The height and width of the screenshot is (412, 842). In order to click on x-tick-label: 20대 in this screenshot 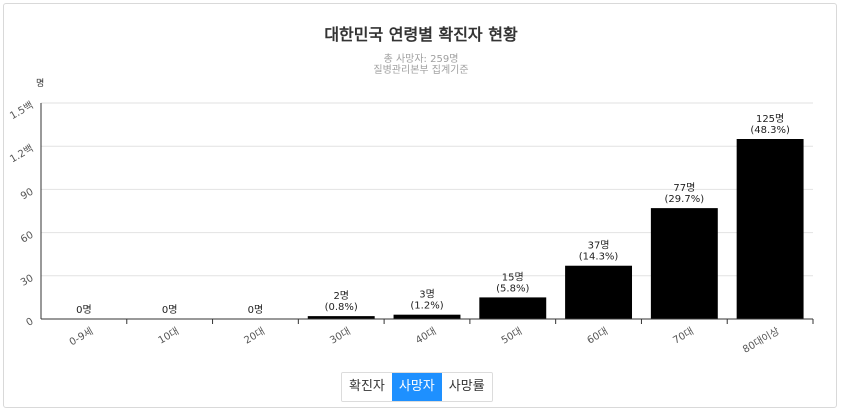, I will do `click(254, 335)`.